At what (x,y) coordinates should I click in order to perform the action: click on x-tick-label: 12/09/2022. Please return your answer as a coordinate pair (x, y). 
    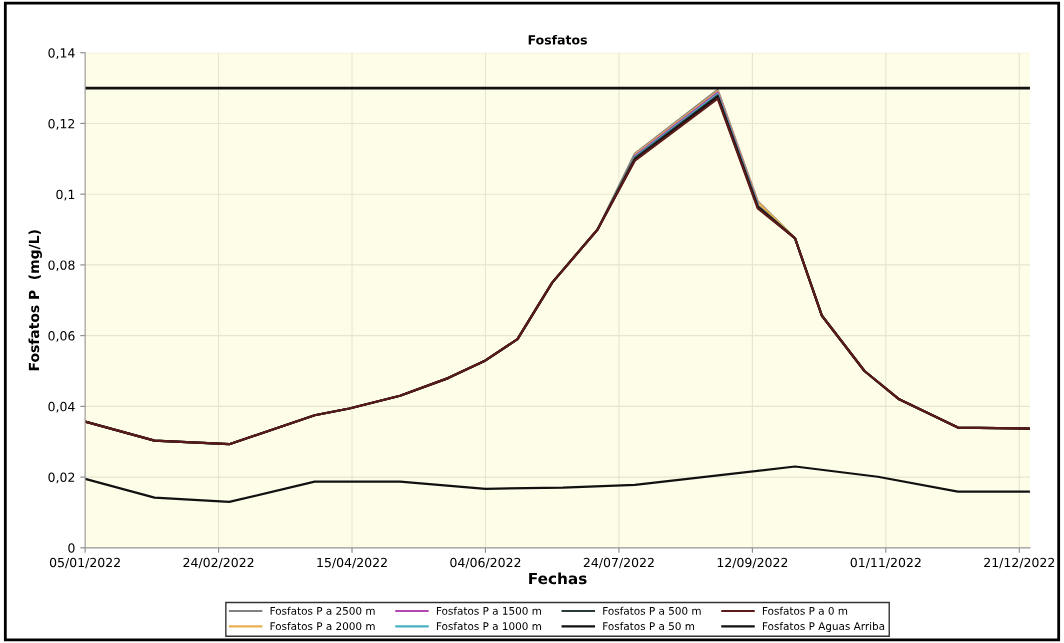
    Looking at the image, I should click on (752, 563).